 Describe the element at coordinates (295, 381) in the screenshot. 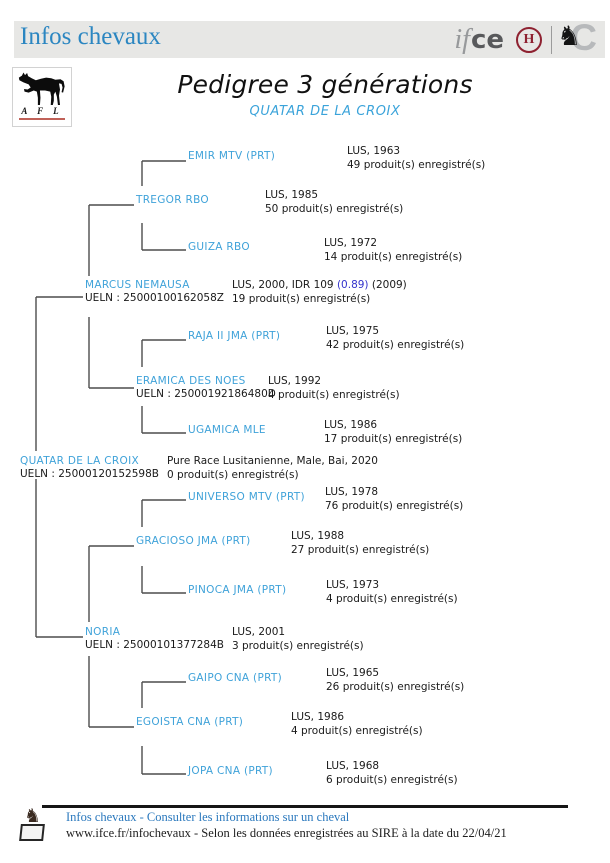

I see `horse-info-line1: LUS, 1992` at that location.